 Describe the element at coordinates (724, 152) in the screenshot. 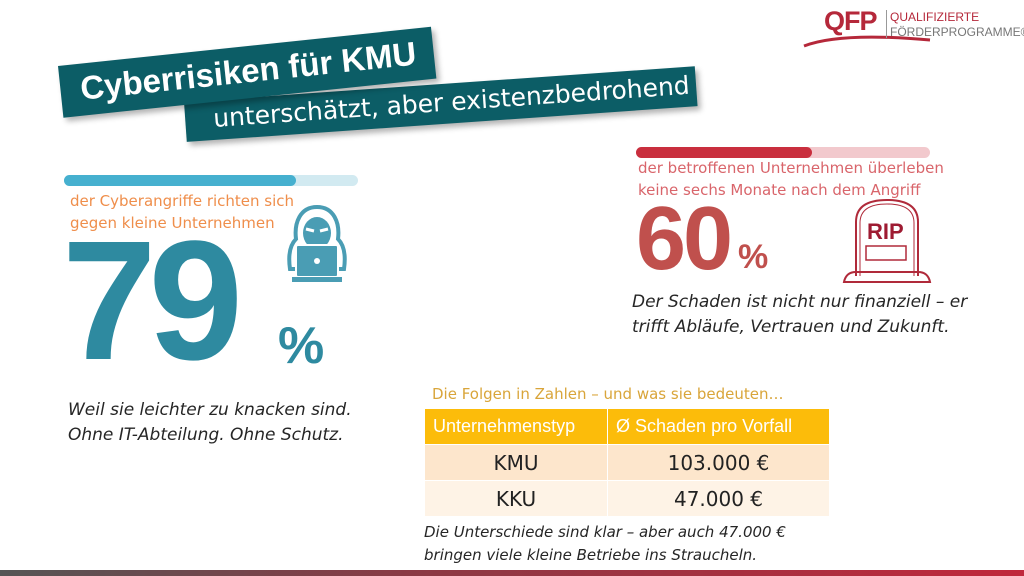

I see `progress-fill-right` at that location.